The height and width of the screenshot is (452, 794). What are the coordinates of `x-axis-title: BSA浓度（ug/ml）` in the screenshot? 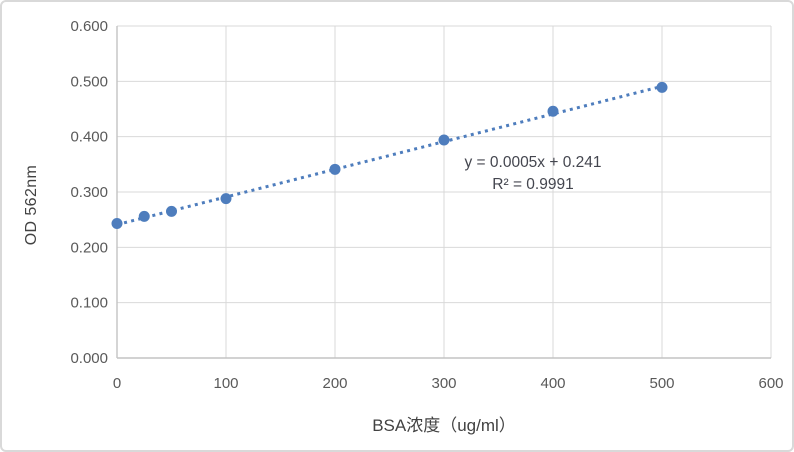 It's located at (444, 425).